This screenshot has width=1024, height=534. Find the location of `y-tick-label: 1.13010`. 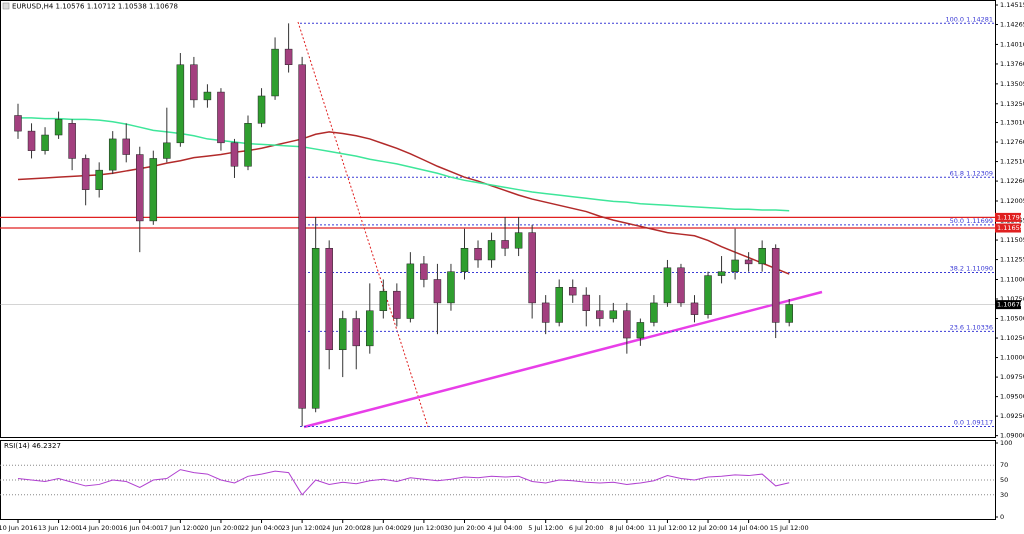

y-tick-label: 1.13010 is located at coordinates (1012, 123).